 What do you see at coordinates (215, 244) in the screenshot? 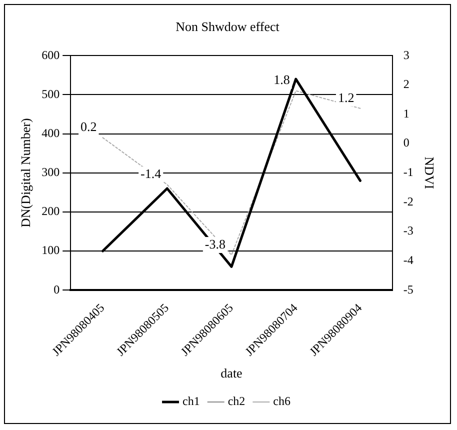
I see `data-label: -3.8` at bounding box center [215, 244].